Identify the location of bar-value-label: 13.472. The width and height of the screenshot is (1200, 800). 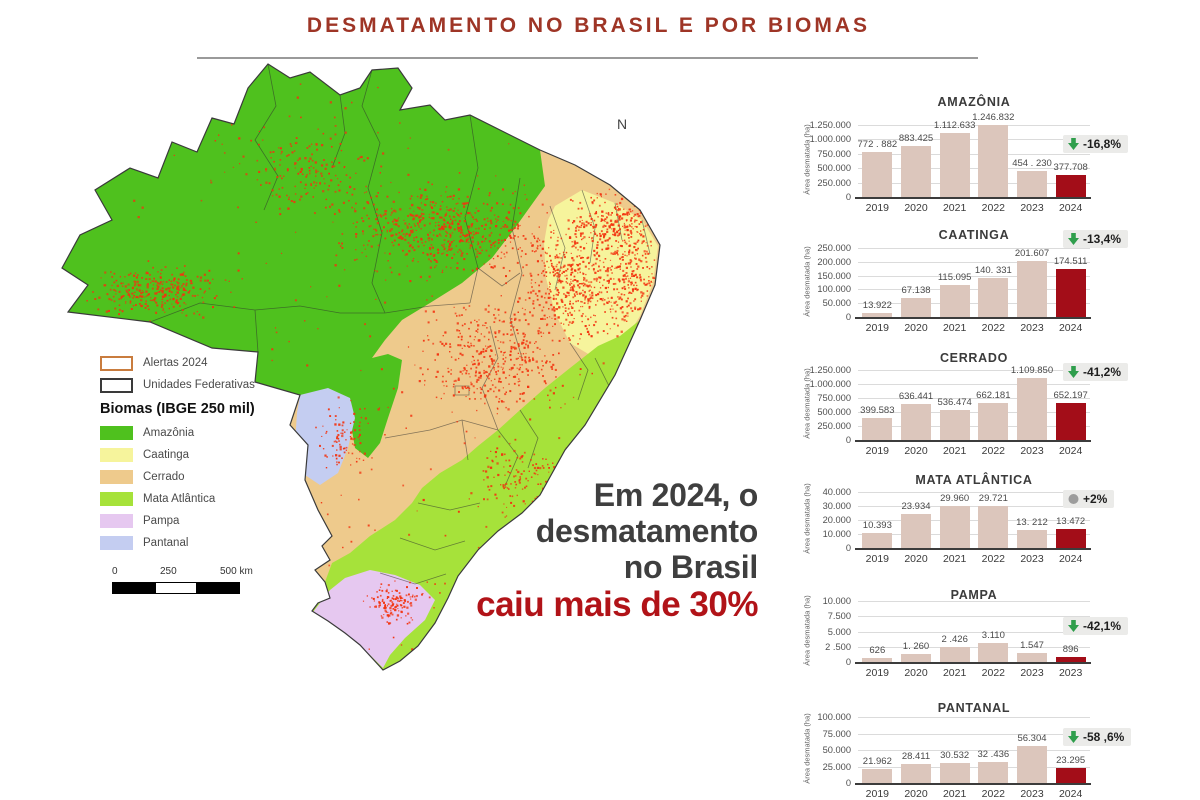
(1071, 522).